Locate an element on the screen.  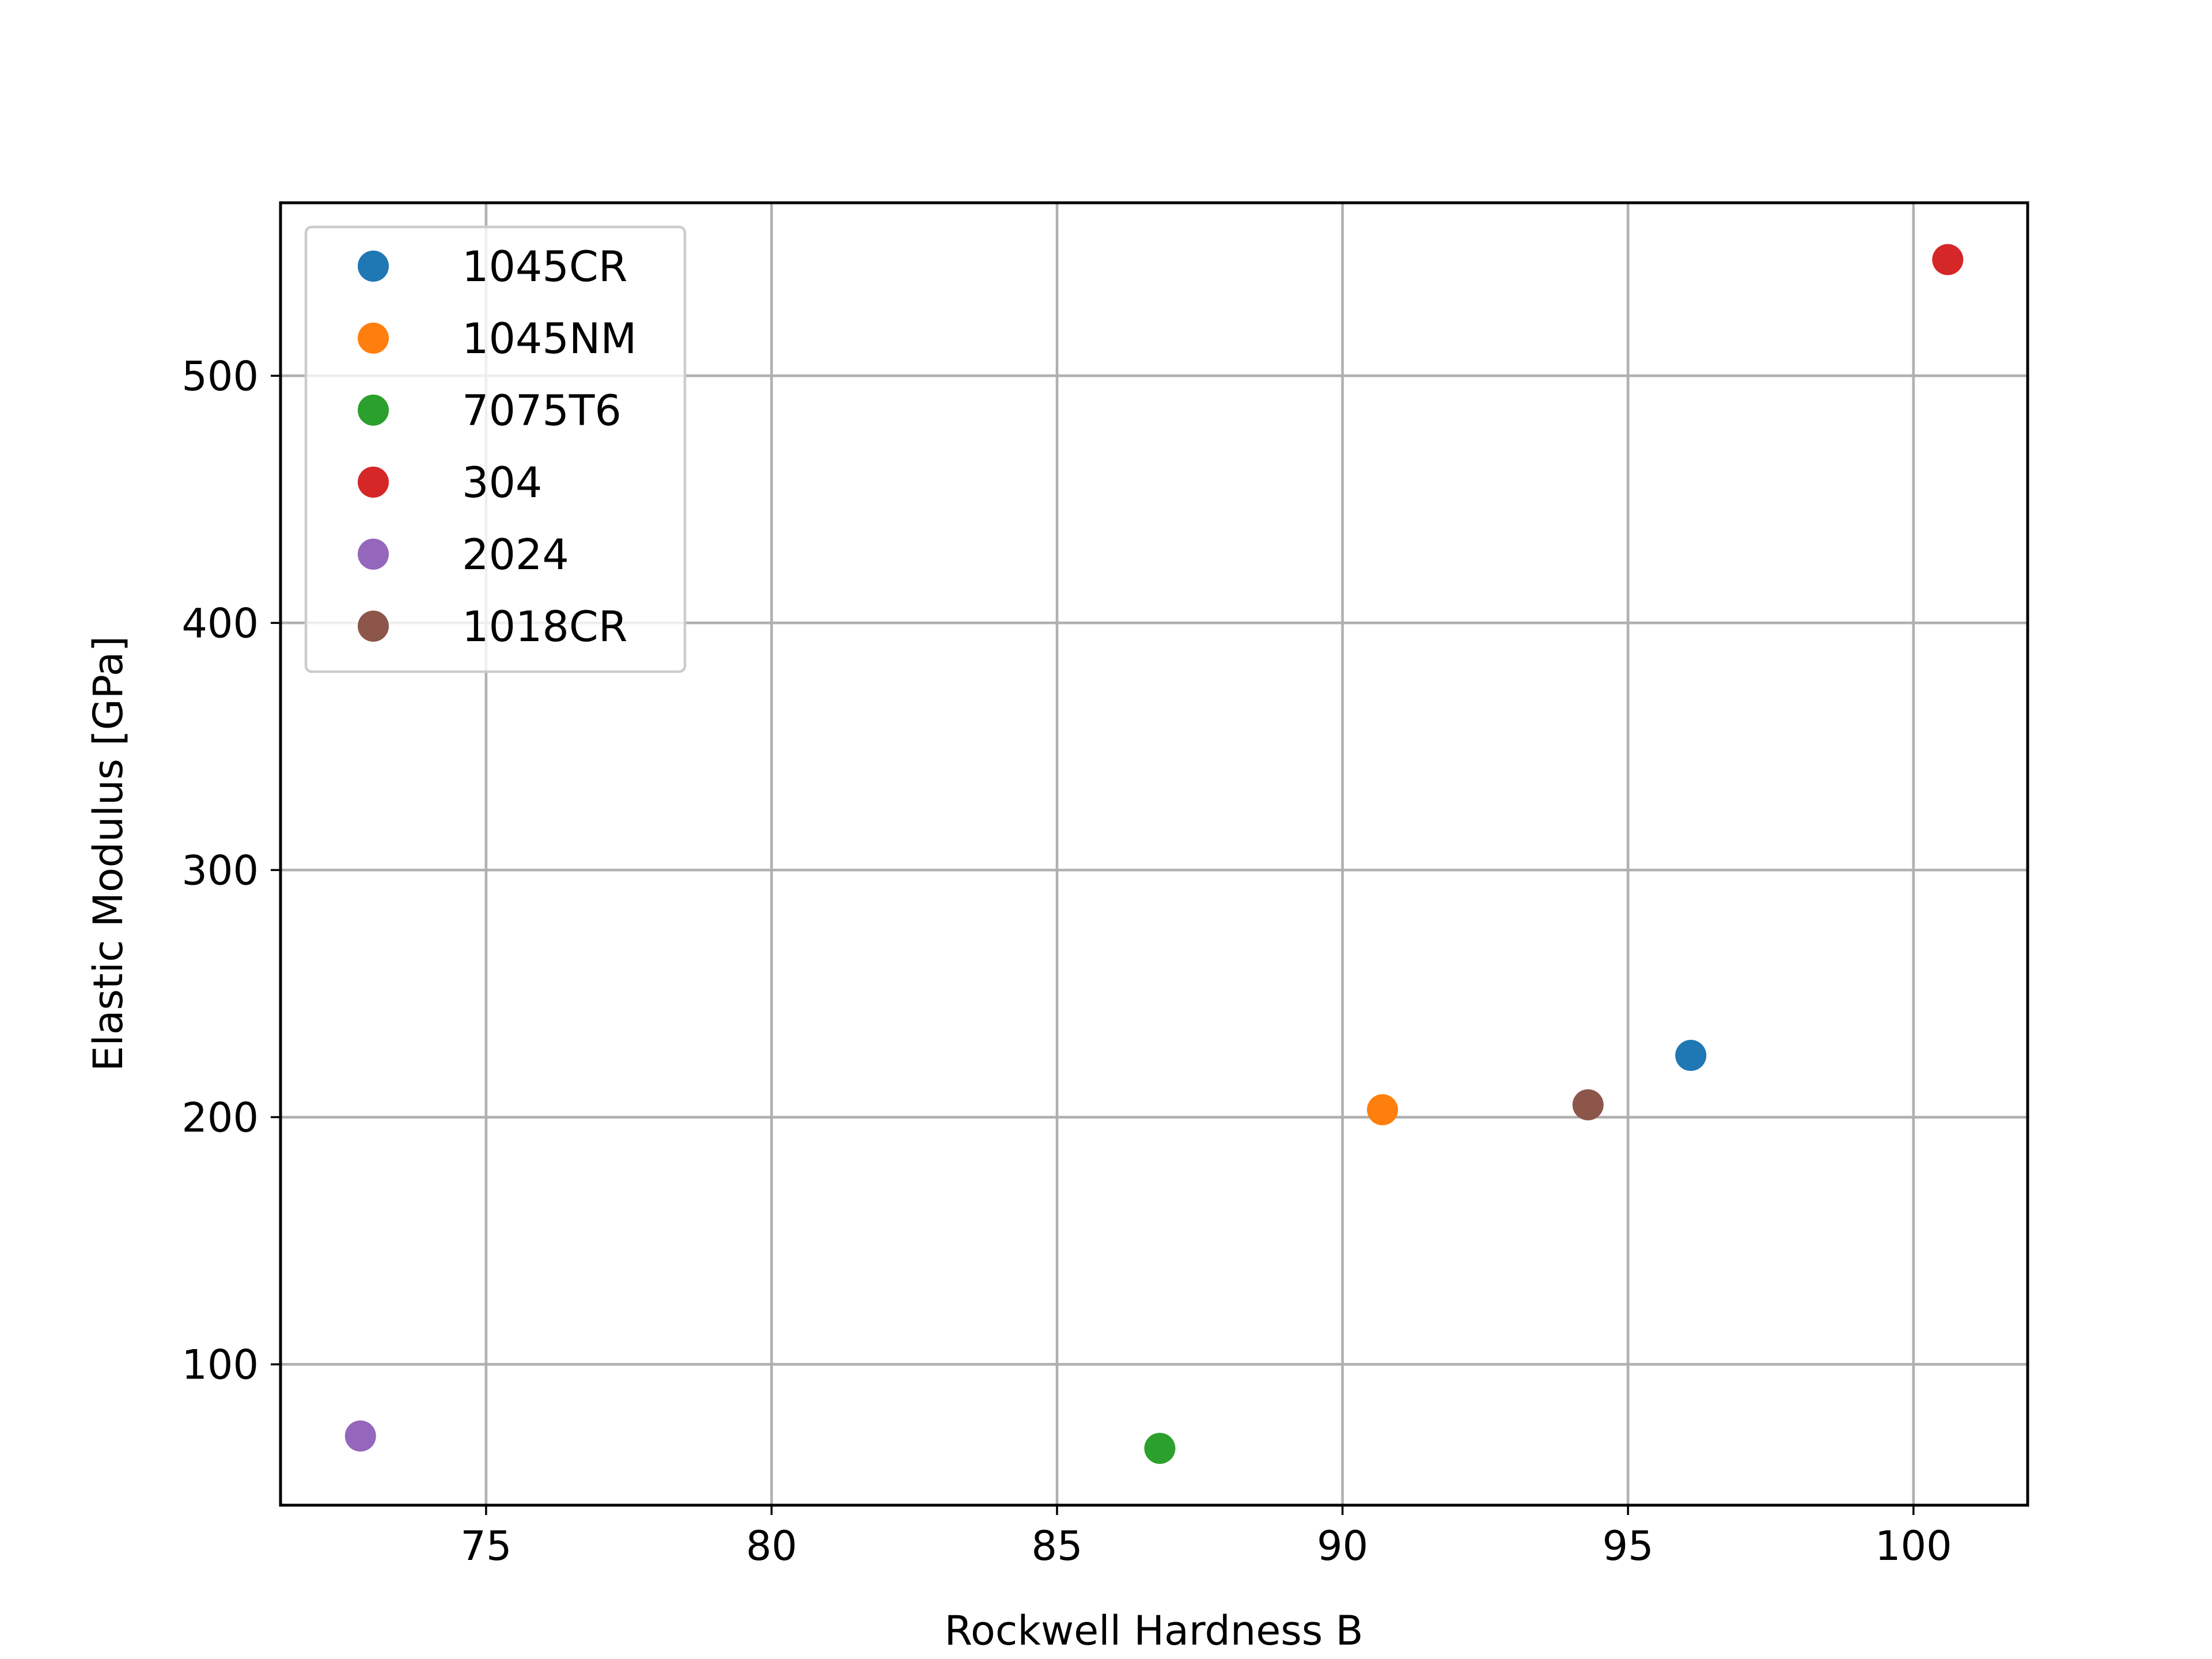
x-tick-label: 90 is located at coordinates (1342, 1546).